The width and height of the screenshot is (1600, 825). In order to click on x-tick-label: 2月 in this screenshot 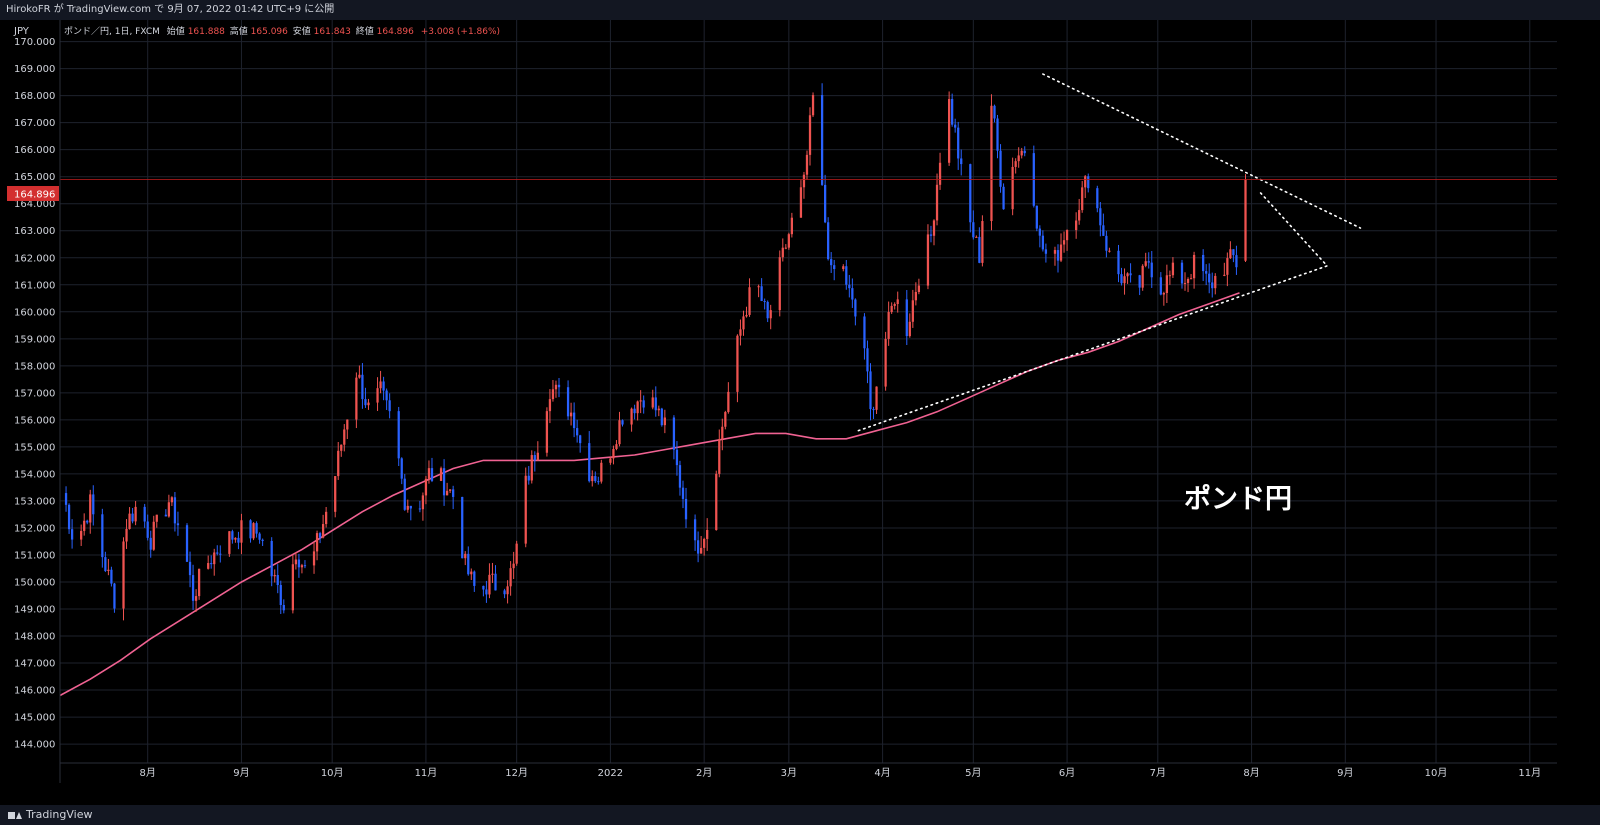, I will do `click(704, 773)`.